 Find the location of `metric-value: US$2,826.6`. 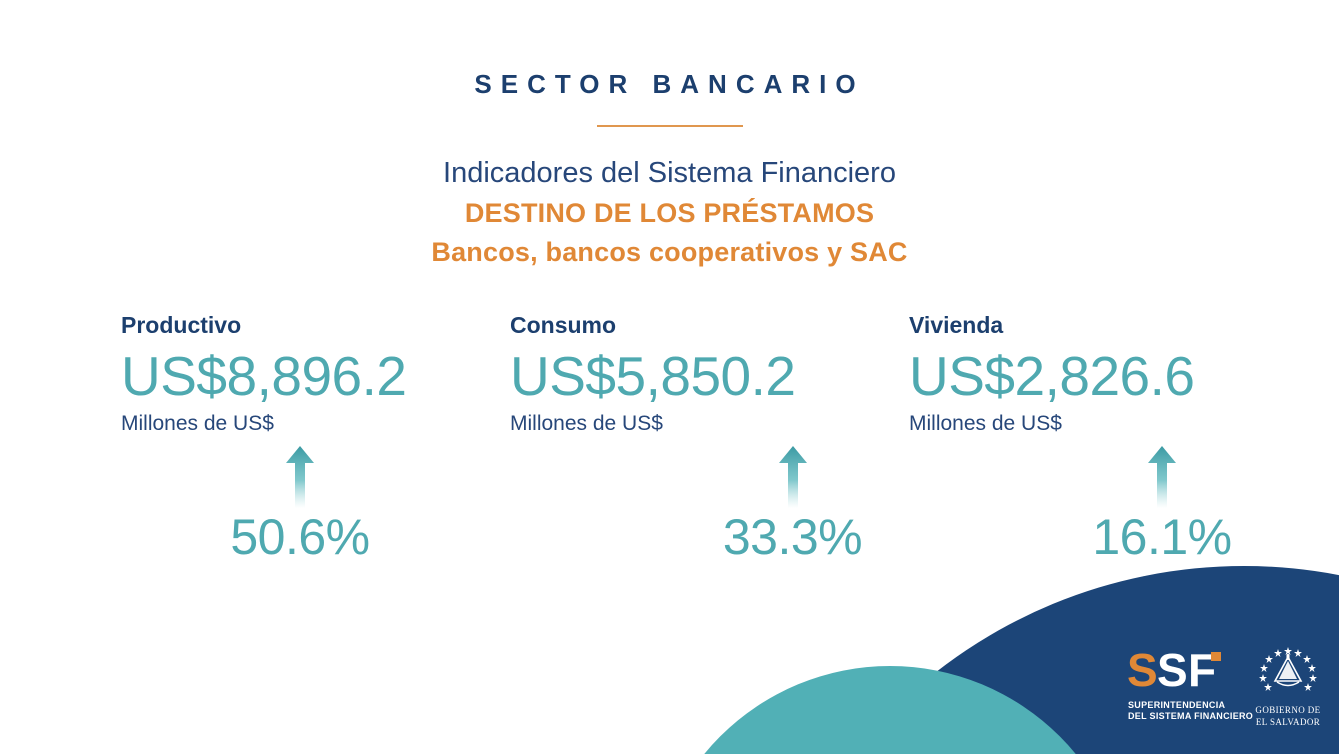

metric-value: US$2,826.6 is located at coordinates (1052, 375).